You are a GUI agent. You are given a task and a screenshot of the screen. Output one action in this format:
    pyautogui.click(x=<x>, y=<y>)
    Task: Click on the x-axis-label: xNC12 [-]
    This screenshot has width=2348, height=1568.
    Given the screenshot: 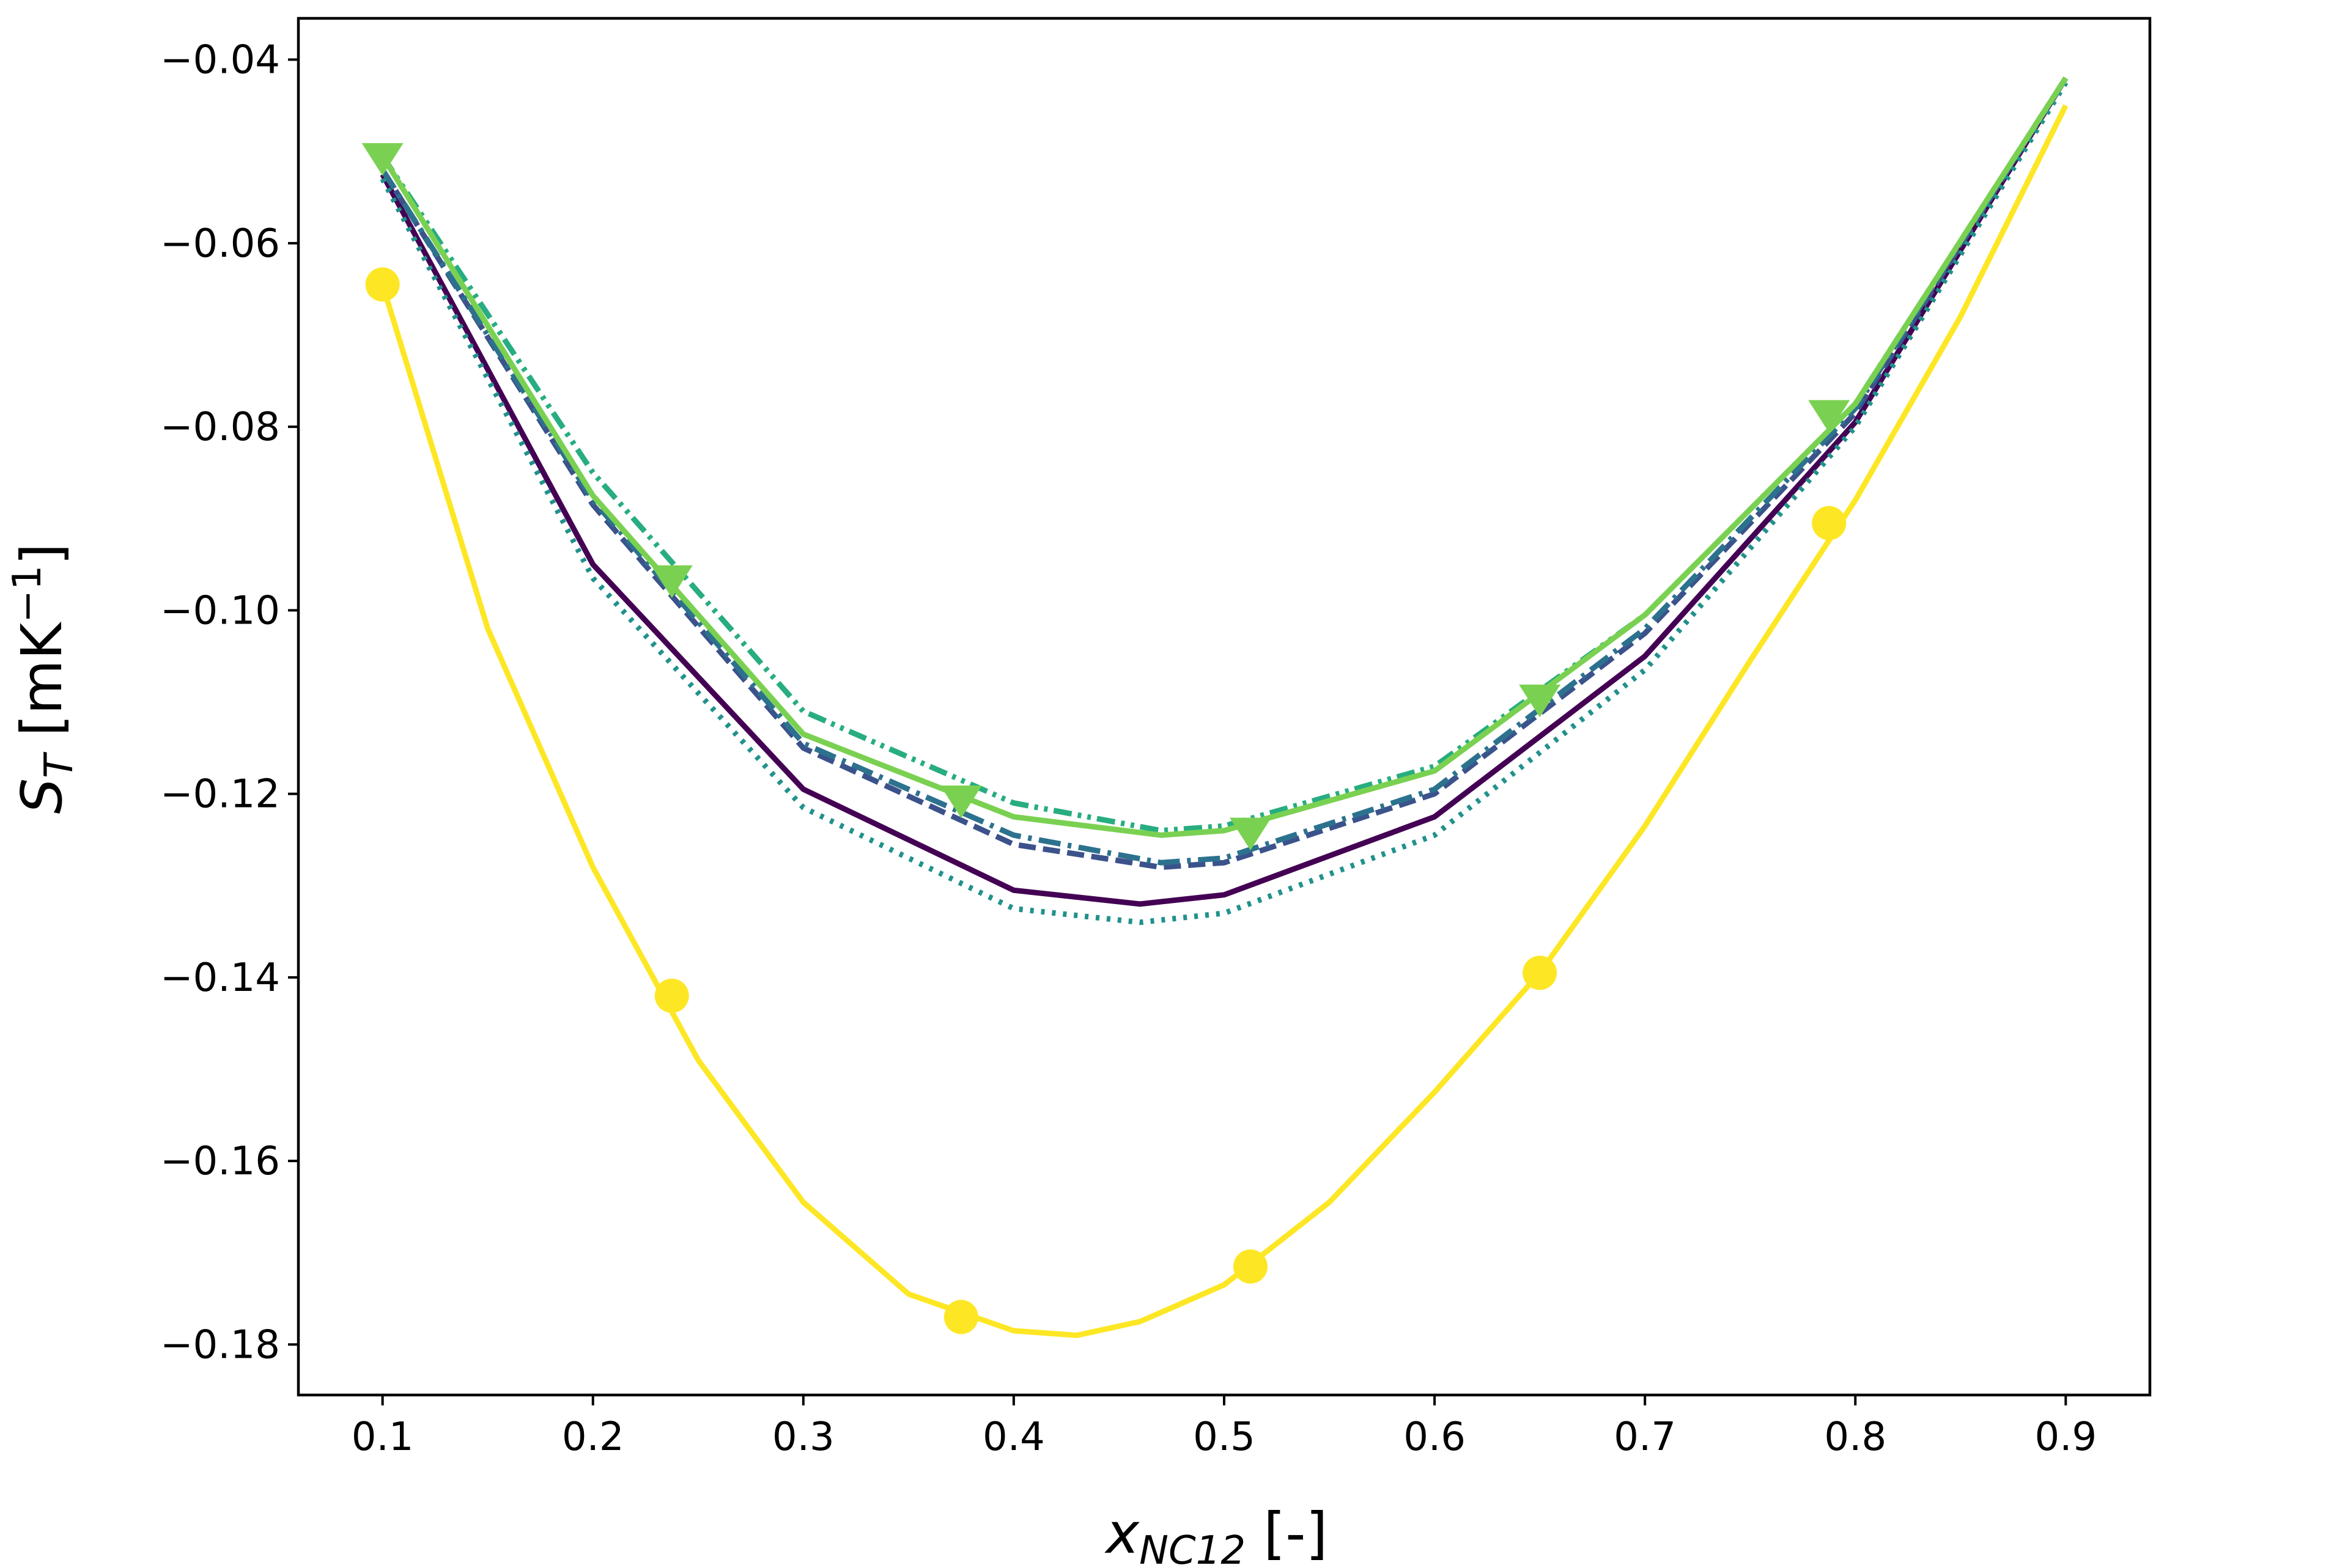 What is the action you would take?
    pyautogui.click(x=1216, y=1534)
    